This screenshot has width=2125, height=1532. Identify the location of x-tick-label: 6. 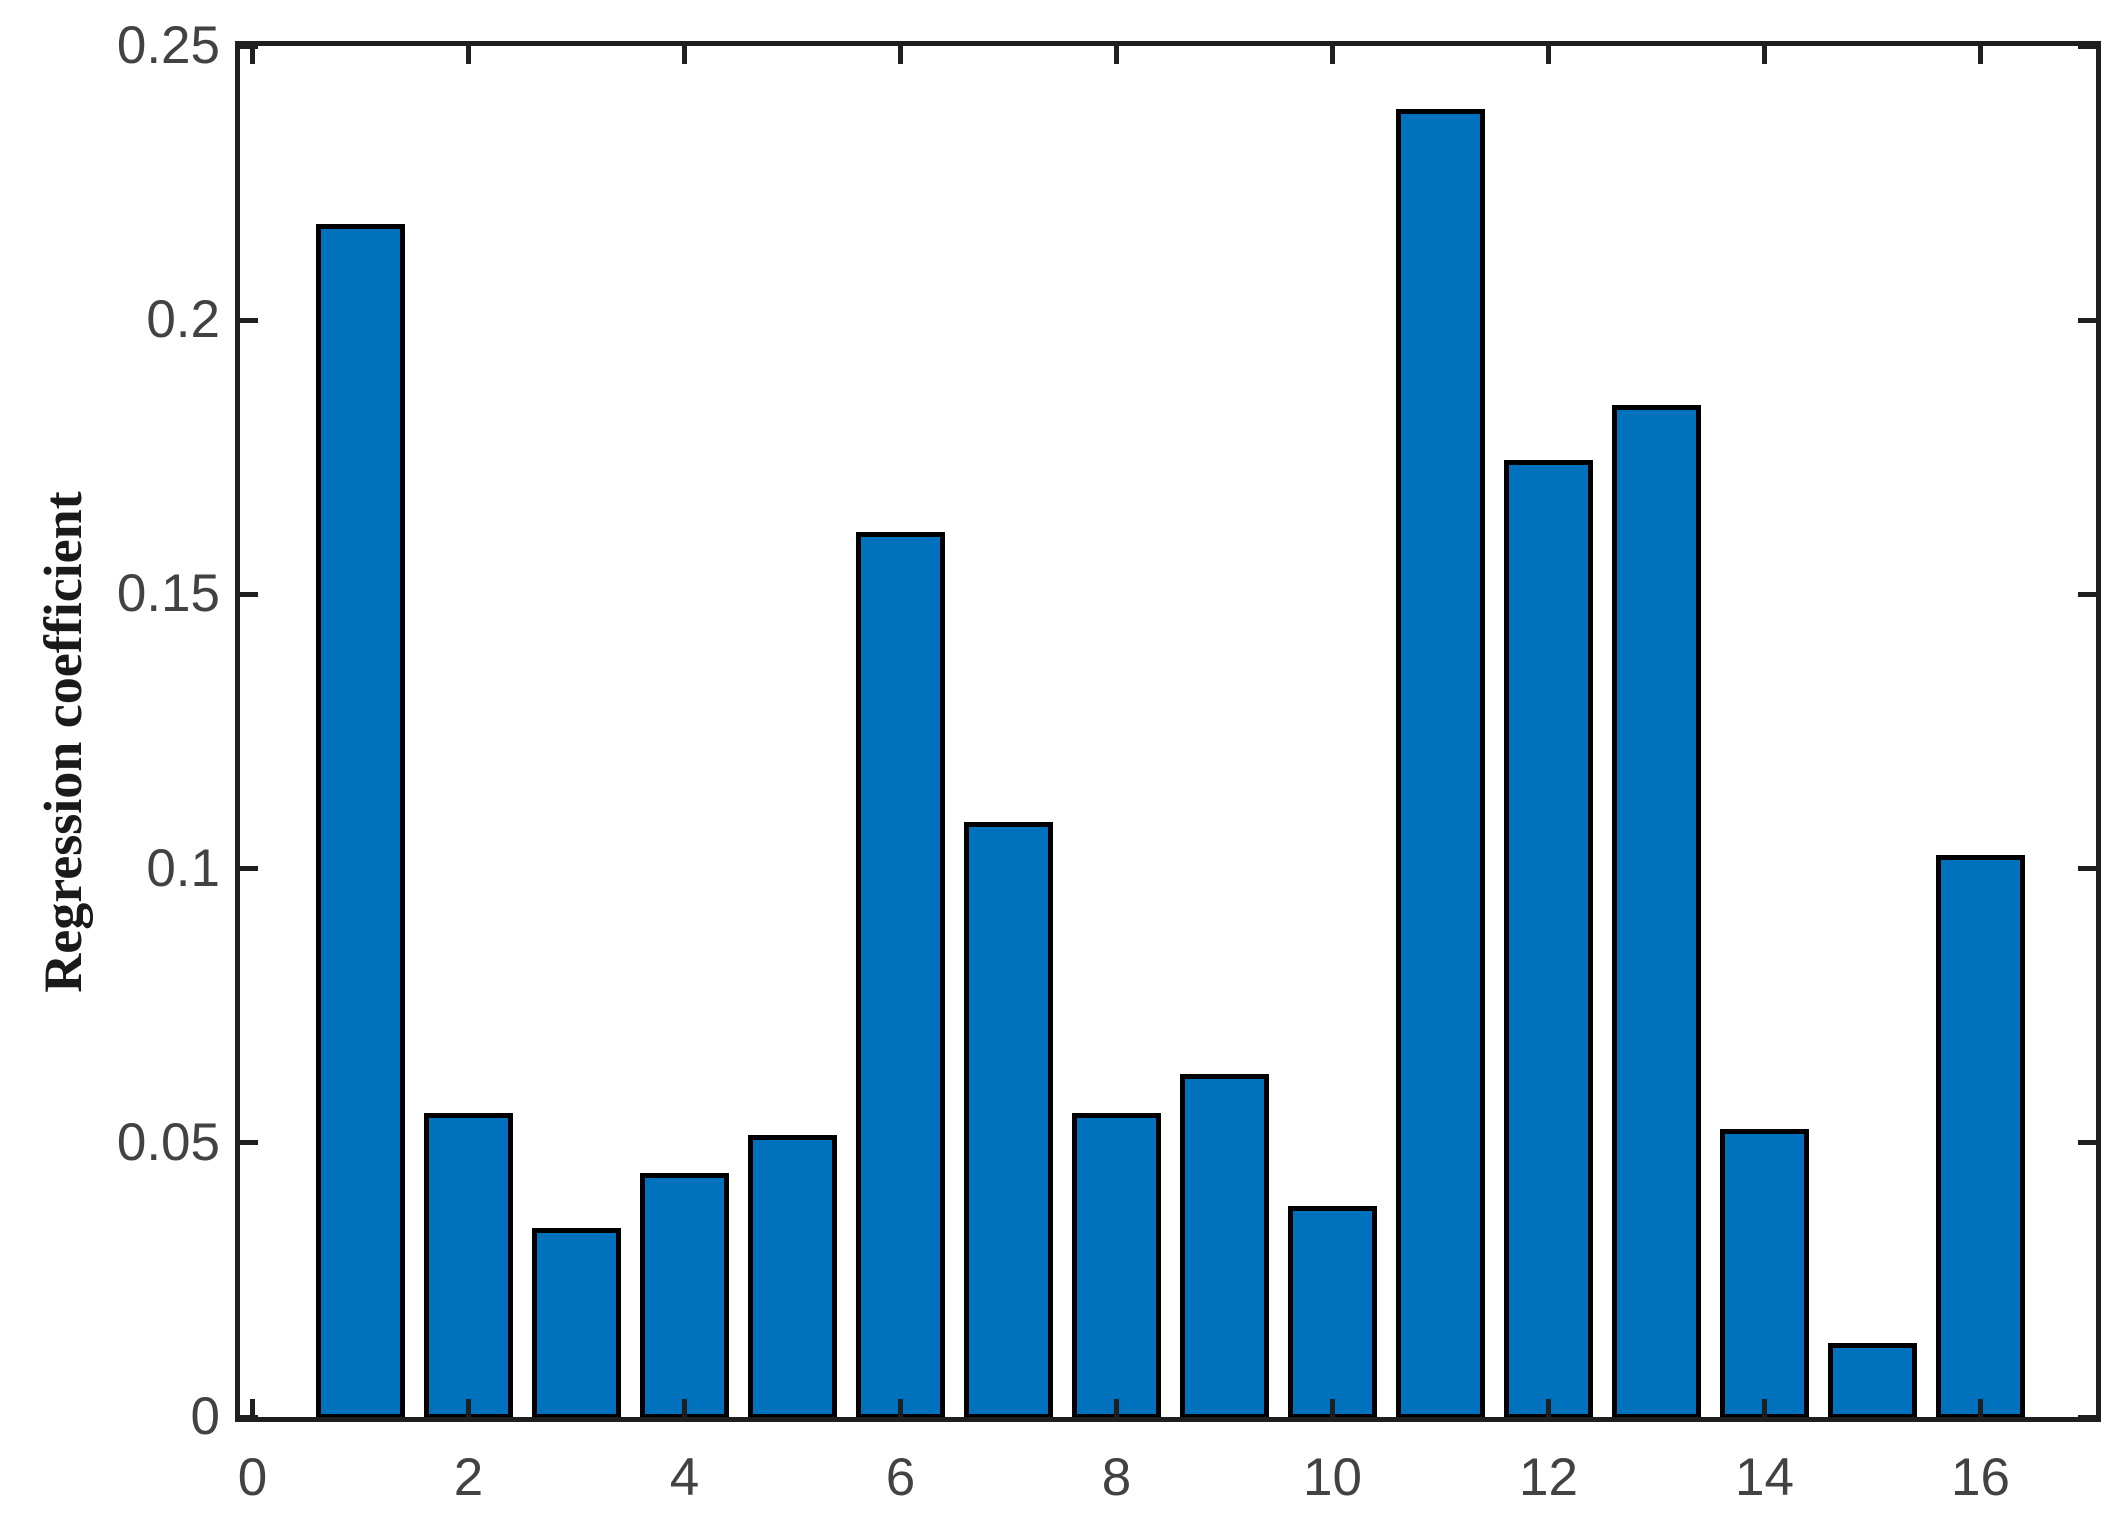
(900, 1477).